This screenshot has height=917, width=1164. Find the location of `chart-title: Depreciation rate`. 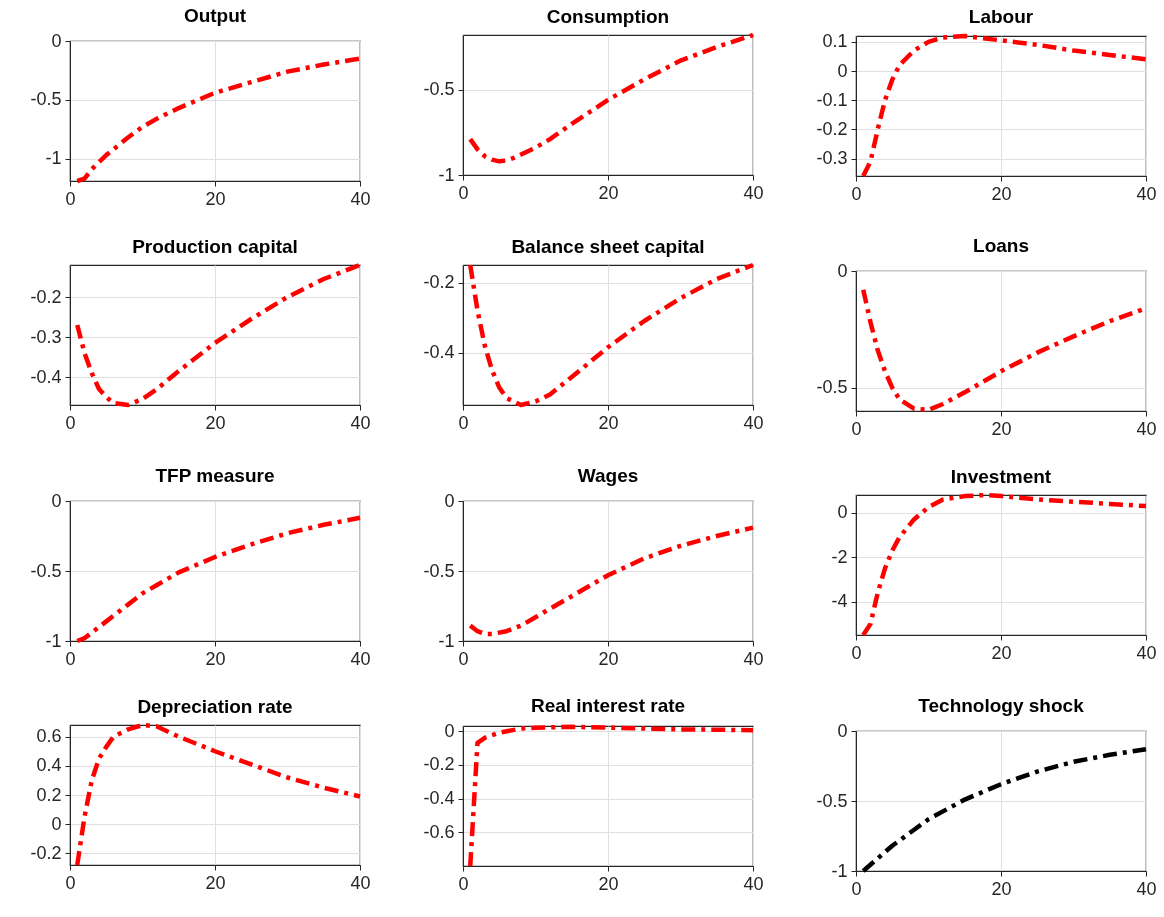

chart-title: Depreciation rate is located at coordinates (215, 706).